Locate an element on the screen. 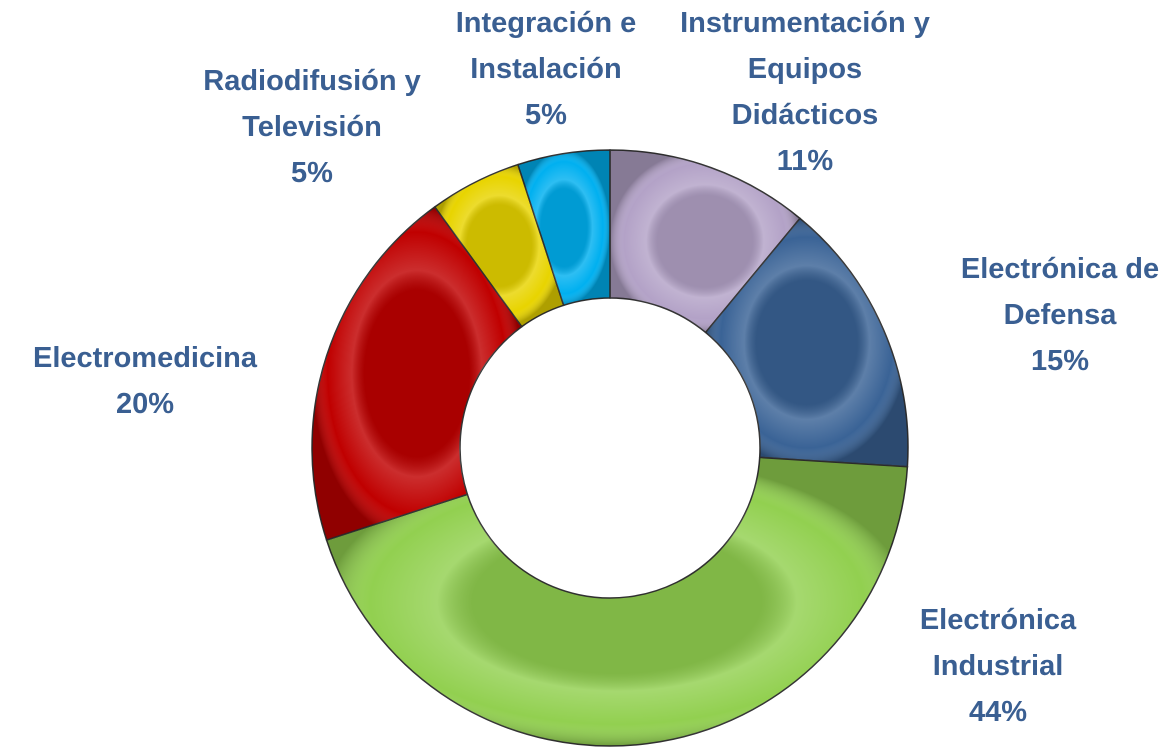  segment-label: Electrónica de Defensa 15% is located at coordinates (1057, 315).